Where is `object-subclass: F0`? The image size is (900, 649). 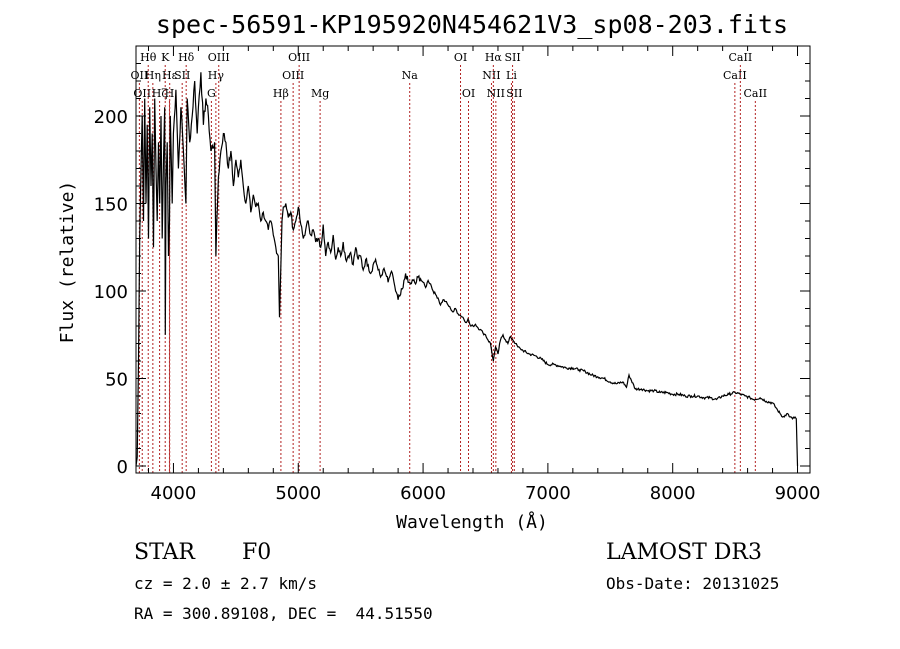
object-subclass: F0 is located at coordinates (257, 552).